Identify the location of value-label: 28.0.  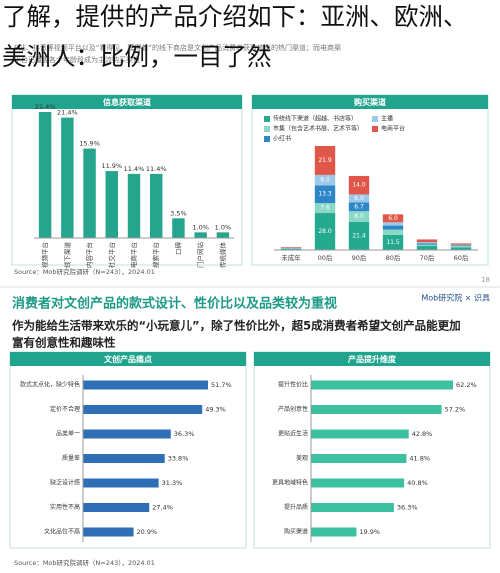
(325, 231).